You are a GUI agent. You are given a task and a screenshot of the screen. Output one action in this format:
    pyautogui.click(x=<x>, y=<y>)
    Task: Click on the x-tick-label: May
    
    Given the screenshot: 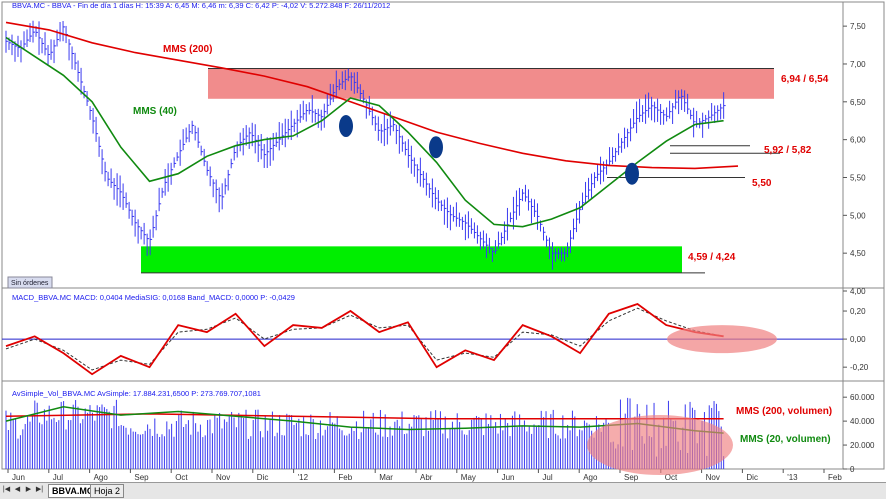 What is the action you would take?
    pyautogui.click(x=468, y=477)
    